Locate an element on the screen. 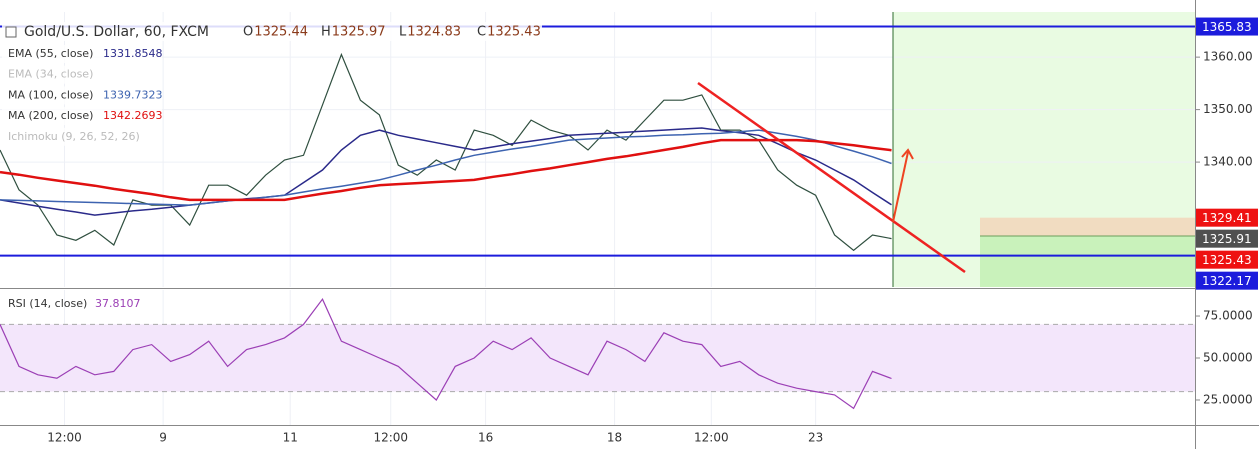  stop-zone is located at coordinates (1087, 227).